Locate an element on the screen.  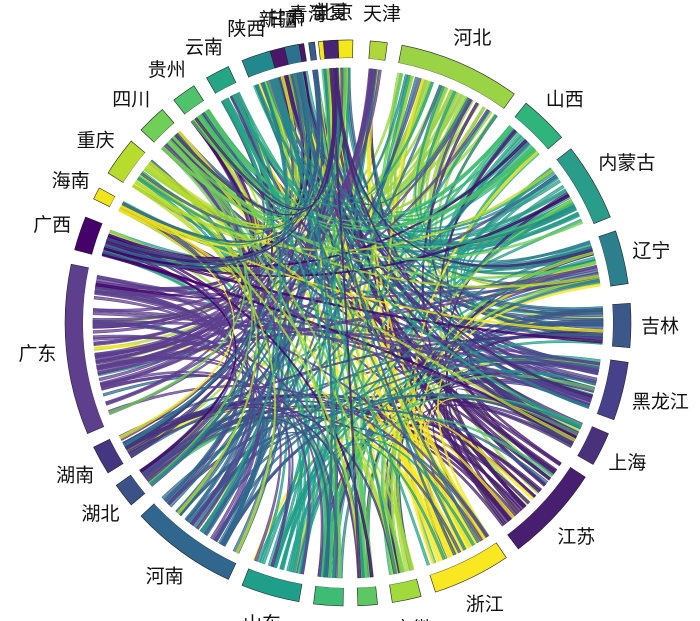
region-label: 上海 is located at coordinates (627, 463).